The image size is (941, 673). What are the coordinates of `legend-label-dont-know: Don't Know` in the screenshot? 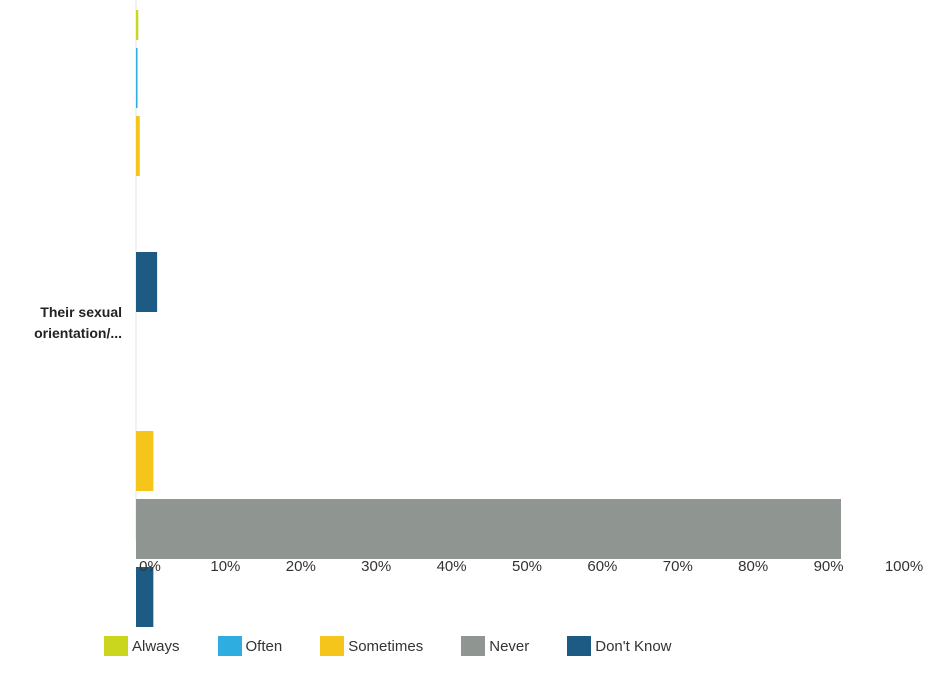 It's located at (633, 646).